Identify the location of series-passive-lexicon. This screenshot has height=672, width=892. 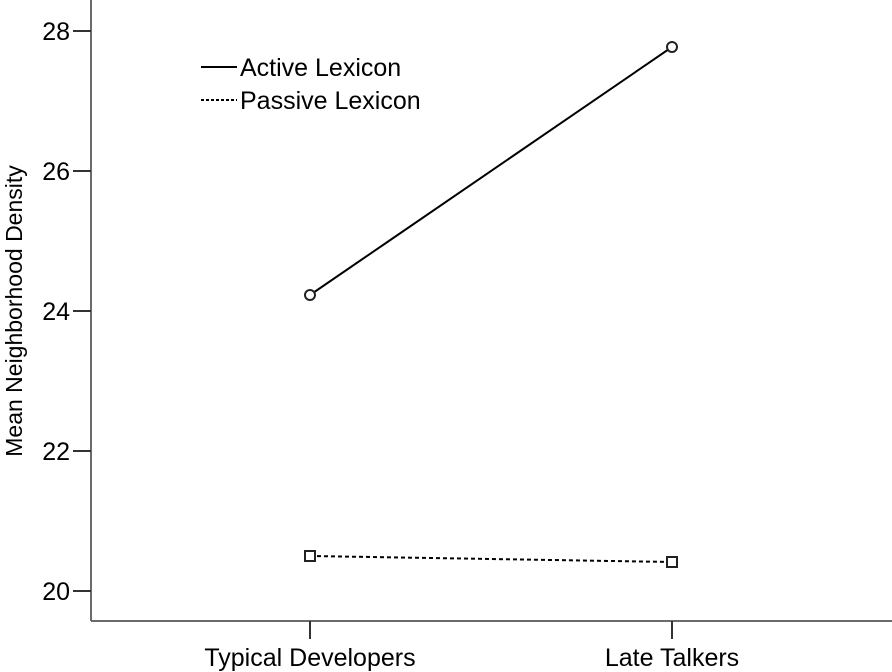
(491, 559).